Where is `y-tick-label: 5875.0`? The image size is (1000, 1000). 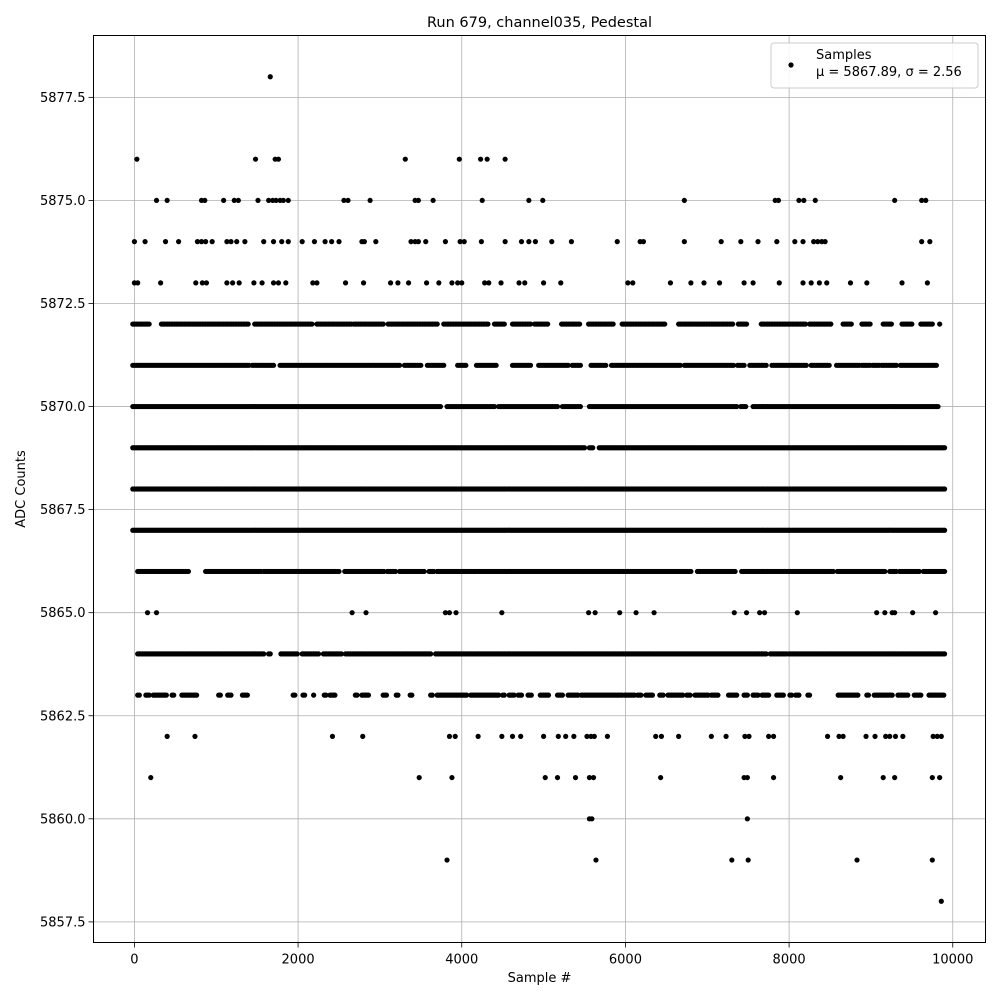 y-tick-label: 5875.0 is located at coordinates (63, 201).